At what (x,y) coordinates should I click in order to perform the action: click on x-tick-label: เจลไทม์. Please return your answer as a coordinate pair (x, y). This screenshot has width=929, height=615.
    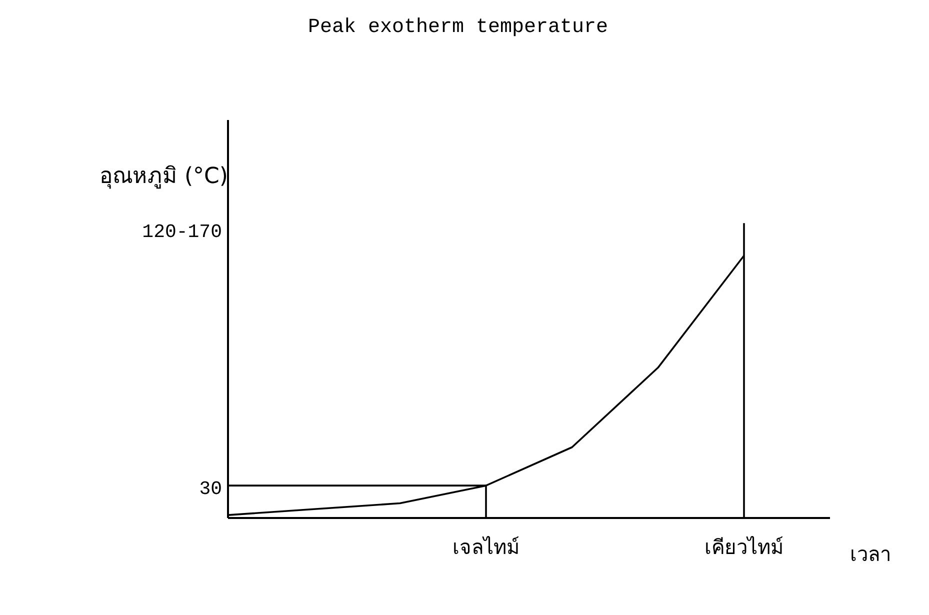
    Looking at the image, I should click on (486, 547).